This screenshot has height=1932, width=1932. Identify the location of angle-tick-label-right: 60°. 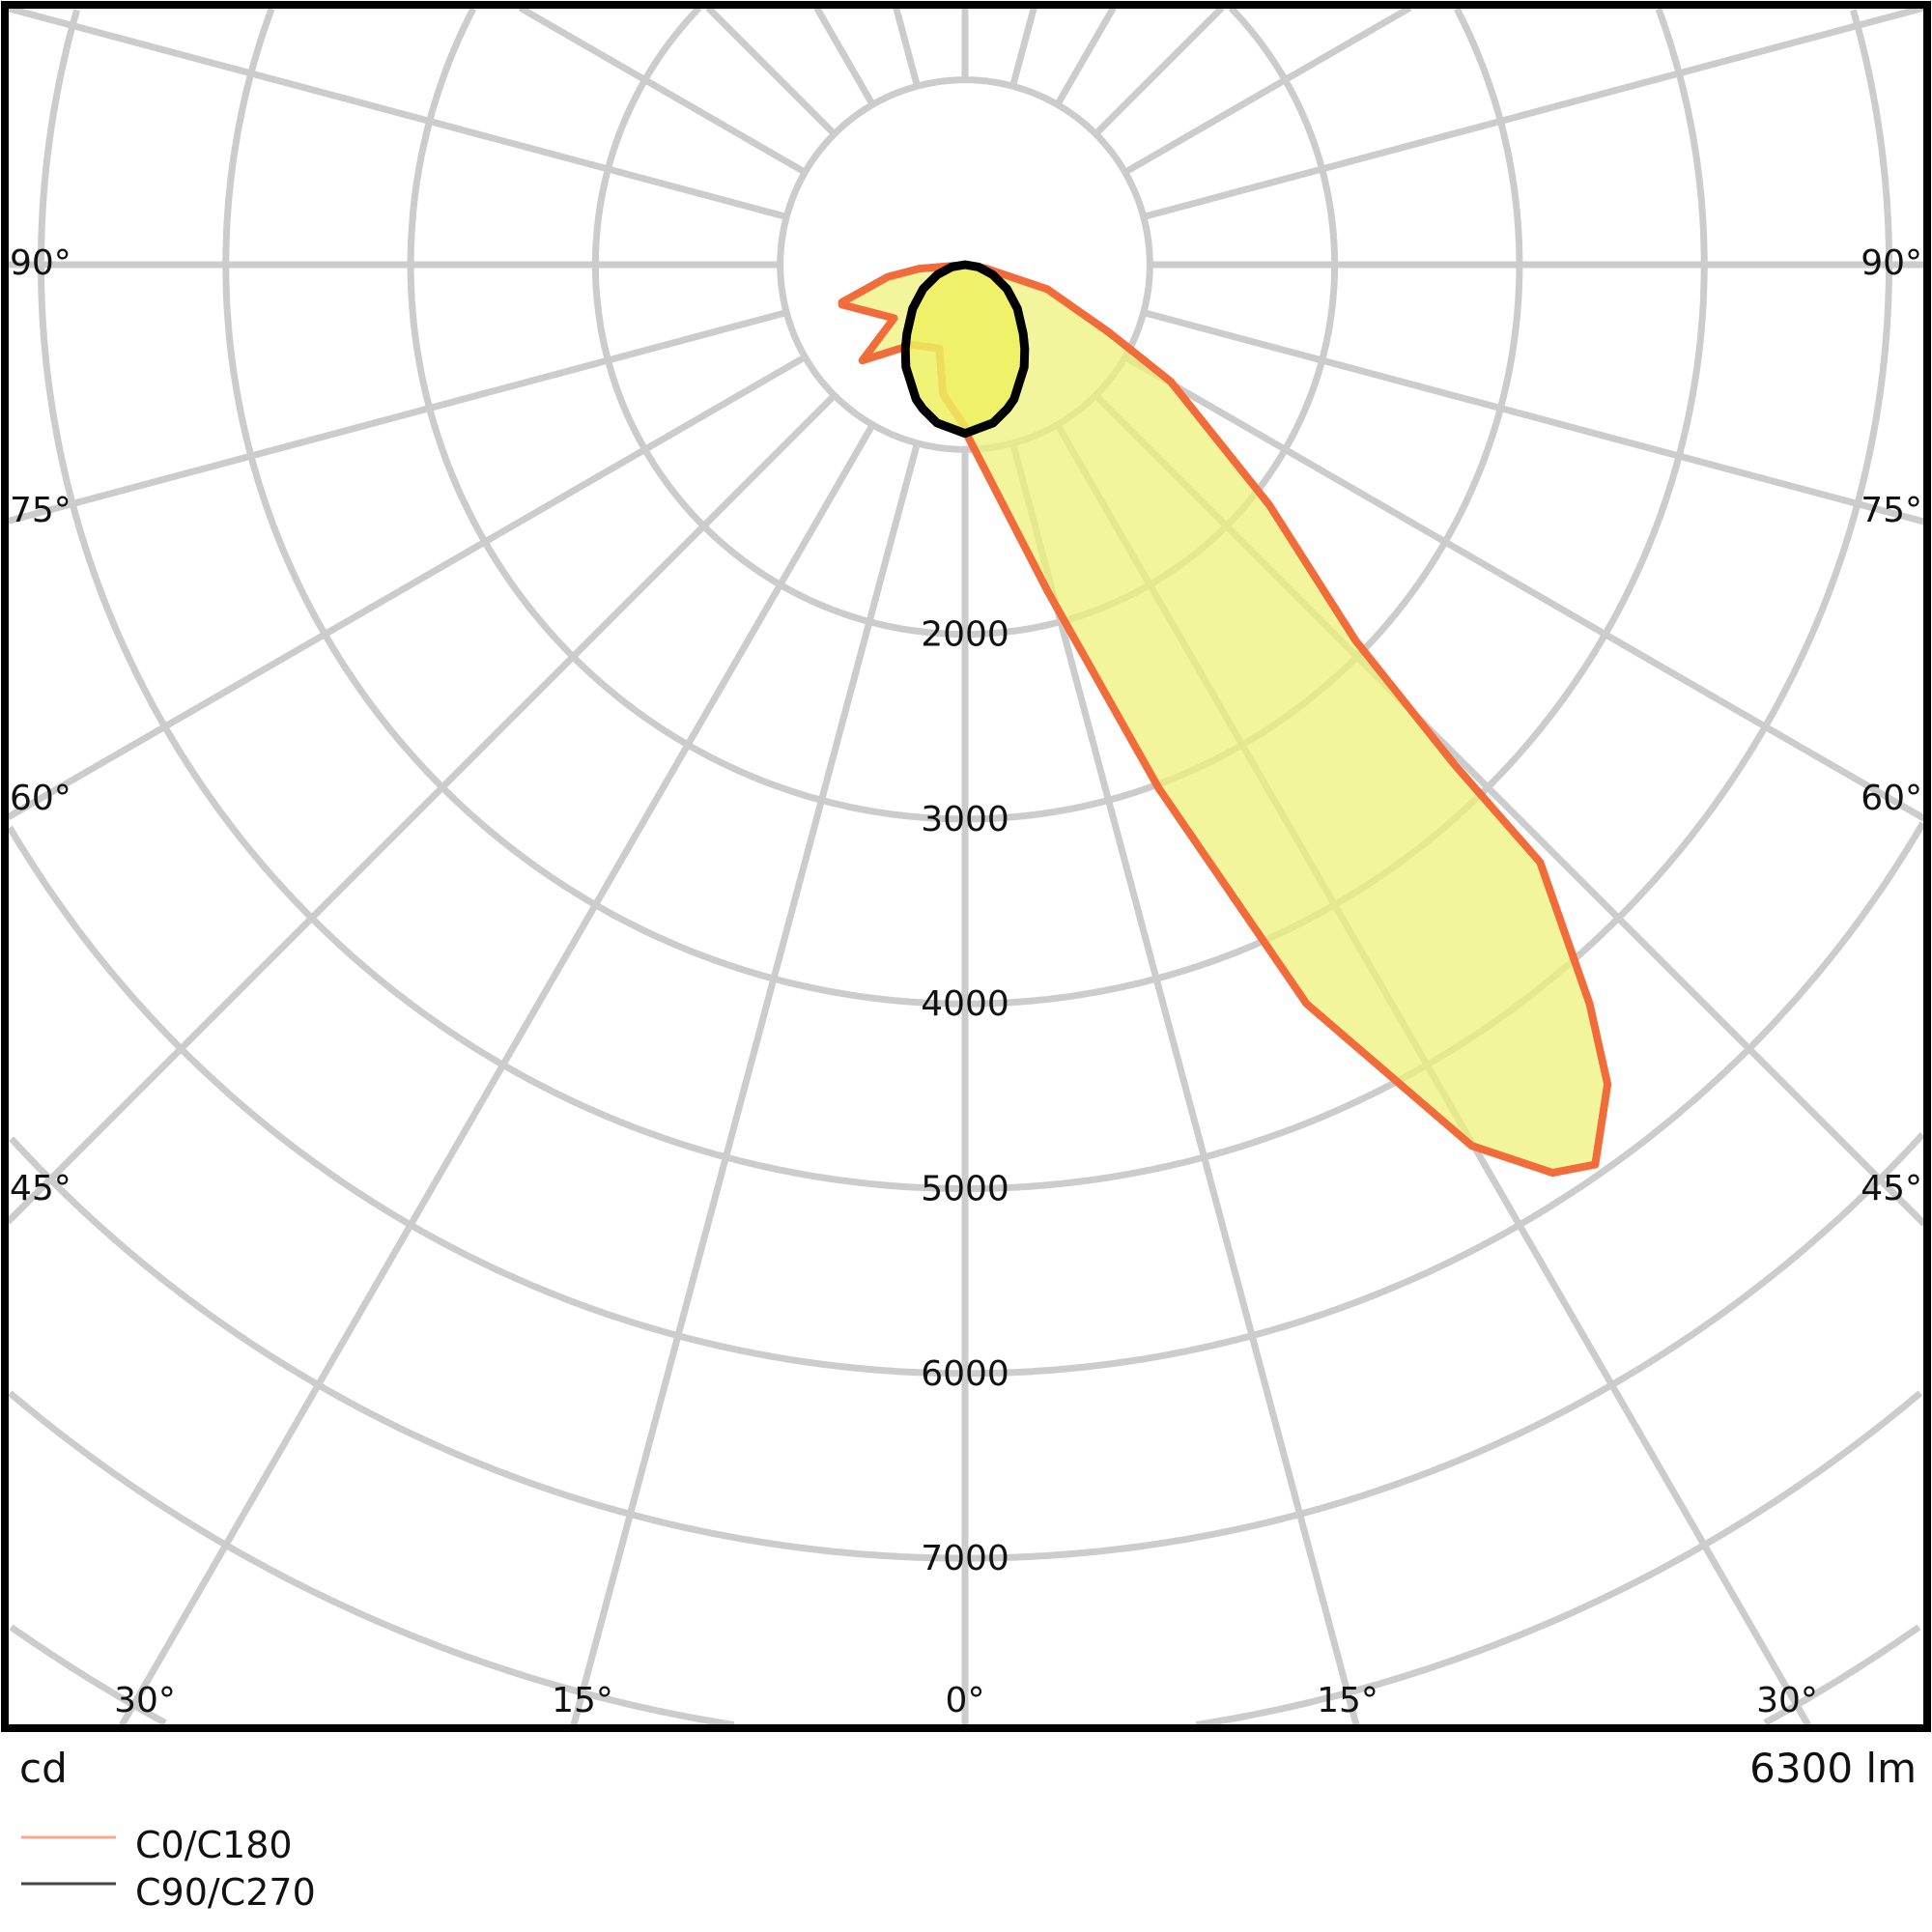
(1891, 798).